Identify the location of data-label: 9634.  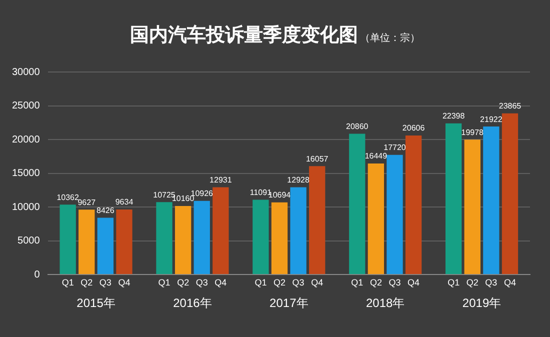
(124, 202).